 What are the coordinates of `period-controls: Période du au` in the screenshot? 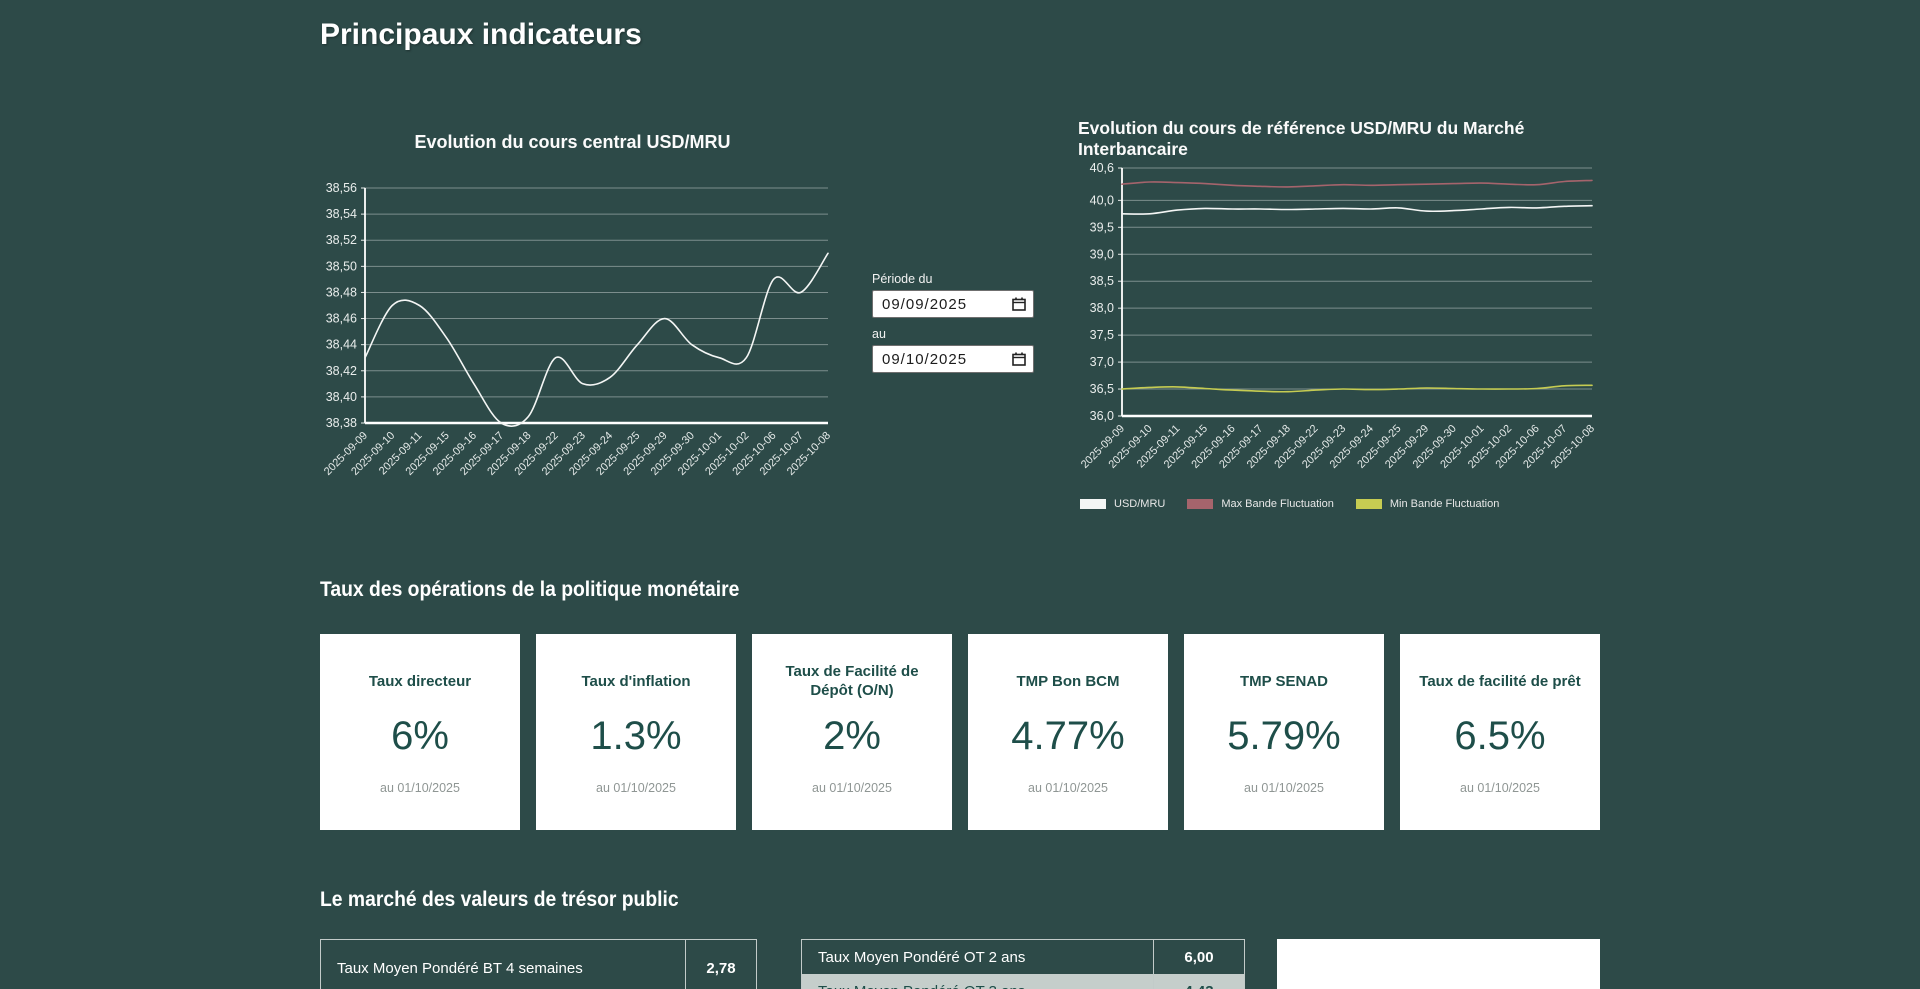 It's located at (953, 327).